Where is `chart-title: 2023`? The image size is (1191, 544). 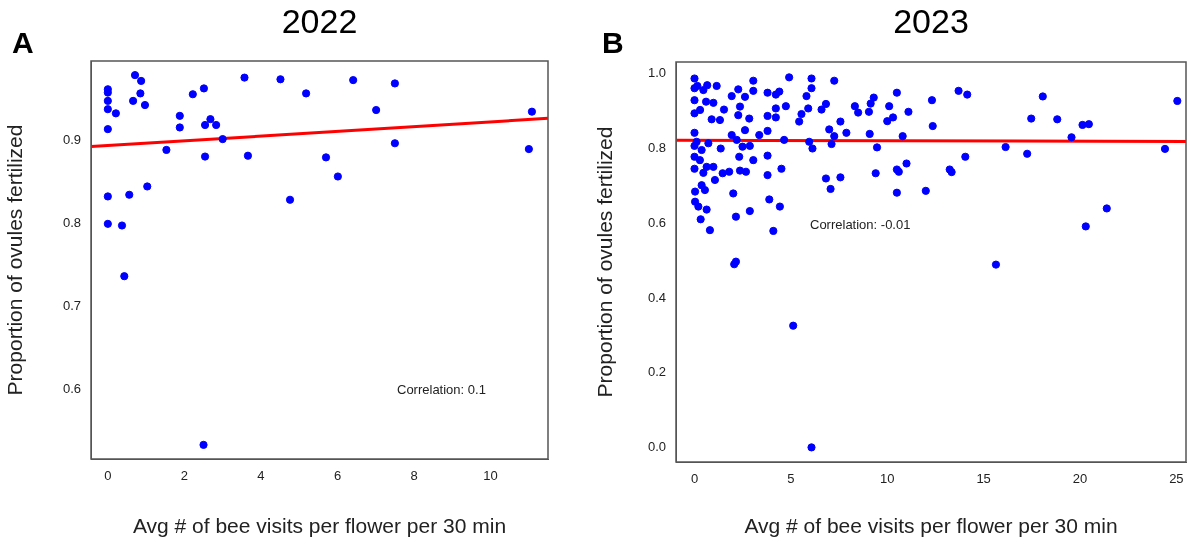 chart-title: 2023 is located at coordinates (931, 21).